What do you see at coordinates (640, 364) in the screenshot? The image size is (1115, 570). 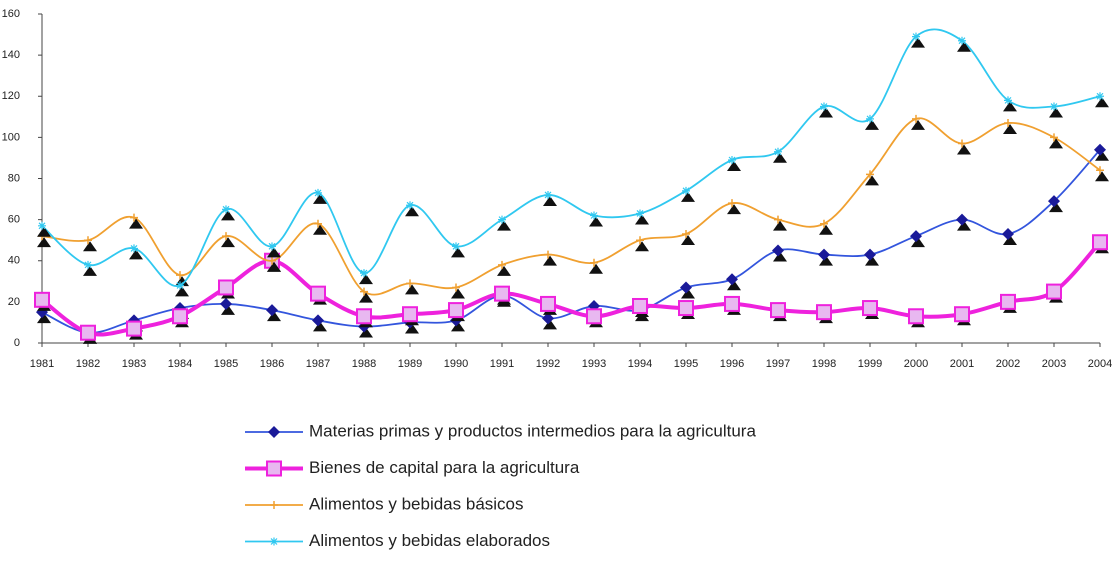 I see `x-tick-label: 1994` at bounding box center [640, 364].